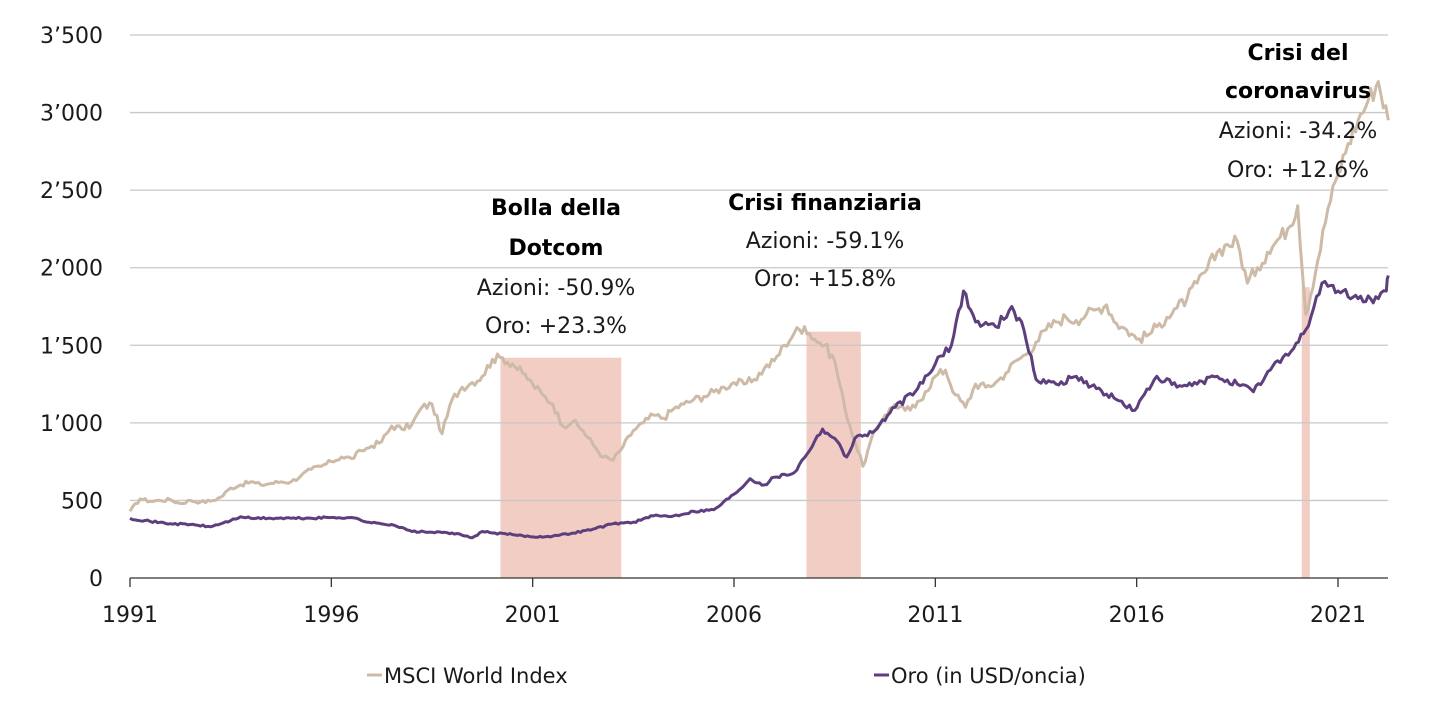 The height and width of the screenshot is (720, 1440). What do you see at coordinates (825, 279) in the screenshot?
I see `annotation-text: Oro: +15.8%` at bounding box center [825, 279].